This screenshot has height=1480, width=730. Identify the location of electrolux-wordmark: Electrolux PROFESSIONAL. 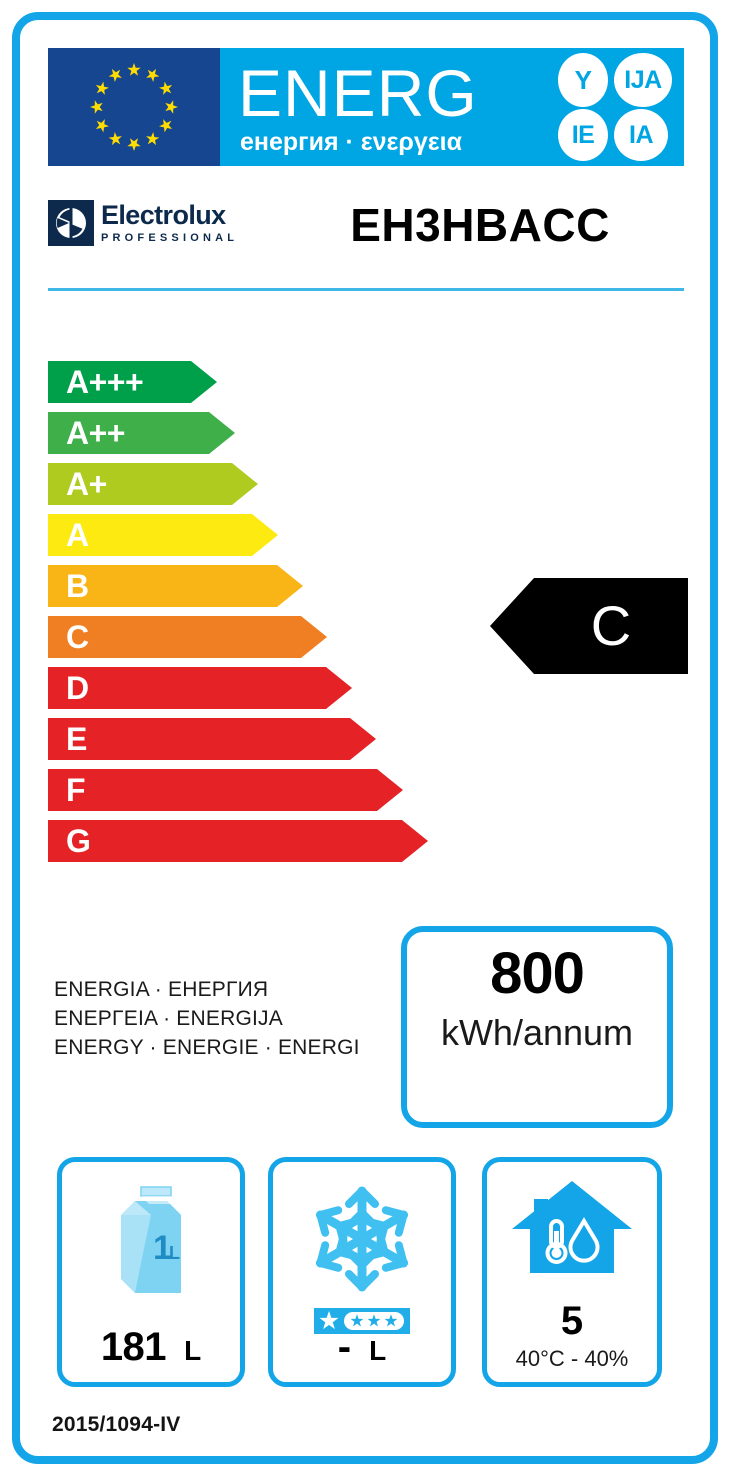
(169, 222).